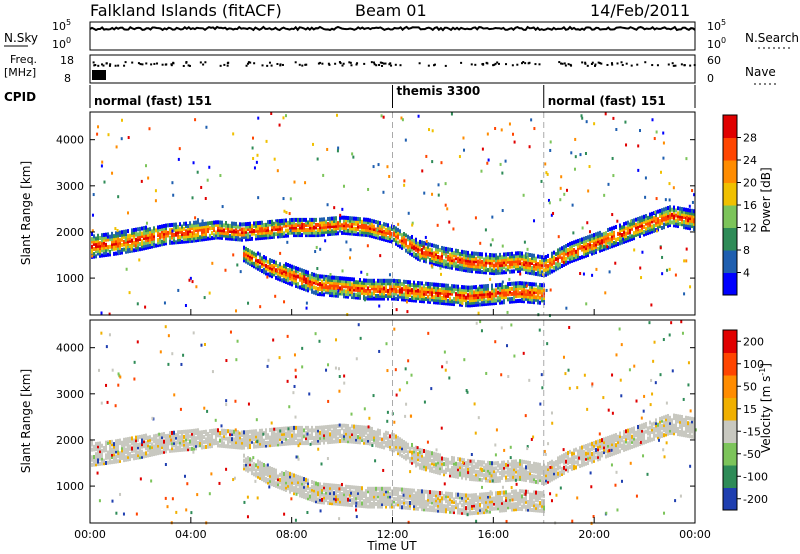 This screenshot has width=800, height=554. I want to click on velocity-ytick-1: 2000, so click(70, 440).